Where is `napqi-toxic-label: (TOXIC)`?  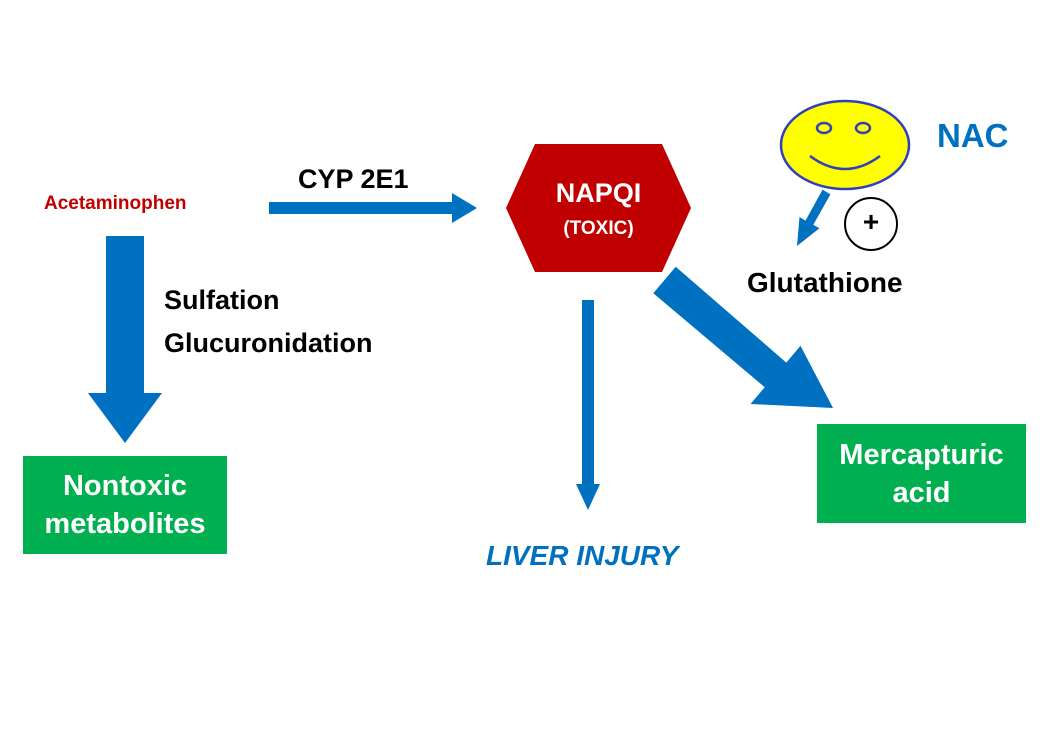
napqi-toxic-label: (TOXIC) is located at coordinates (598, 228).